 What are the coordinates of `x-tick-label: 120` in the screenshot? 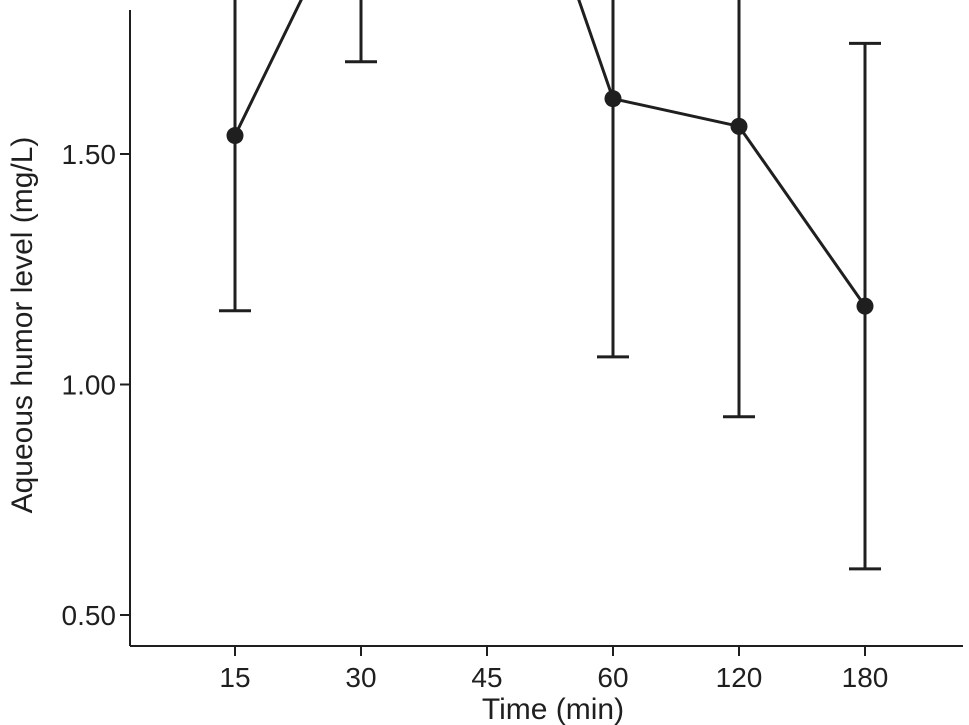 It's located at (739, 677).